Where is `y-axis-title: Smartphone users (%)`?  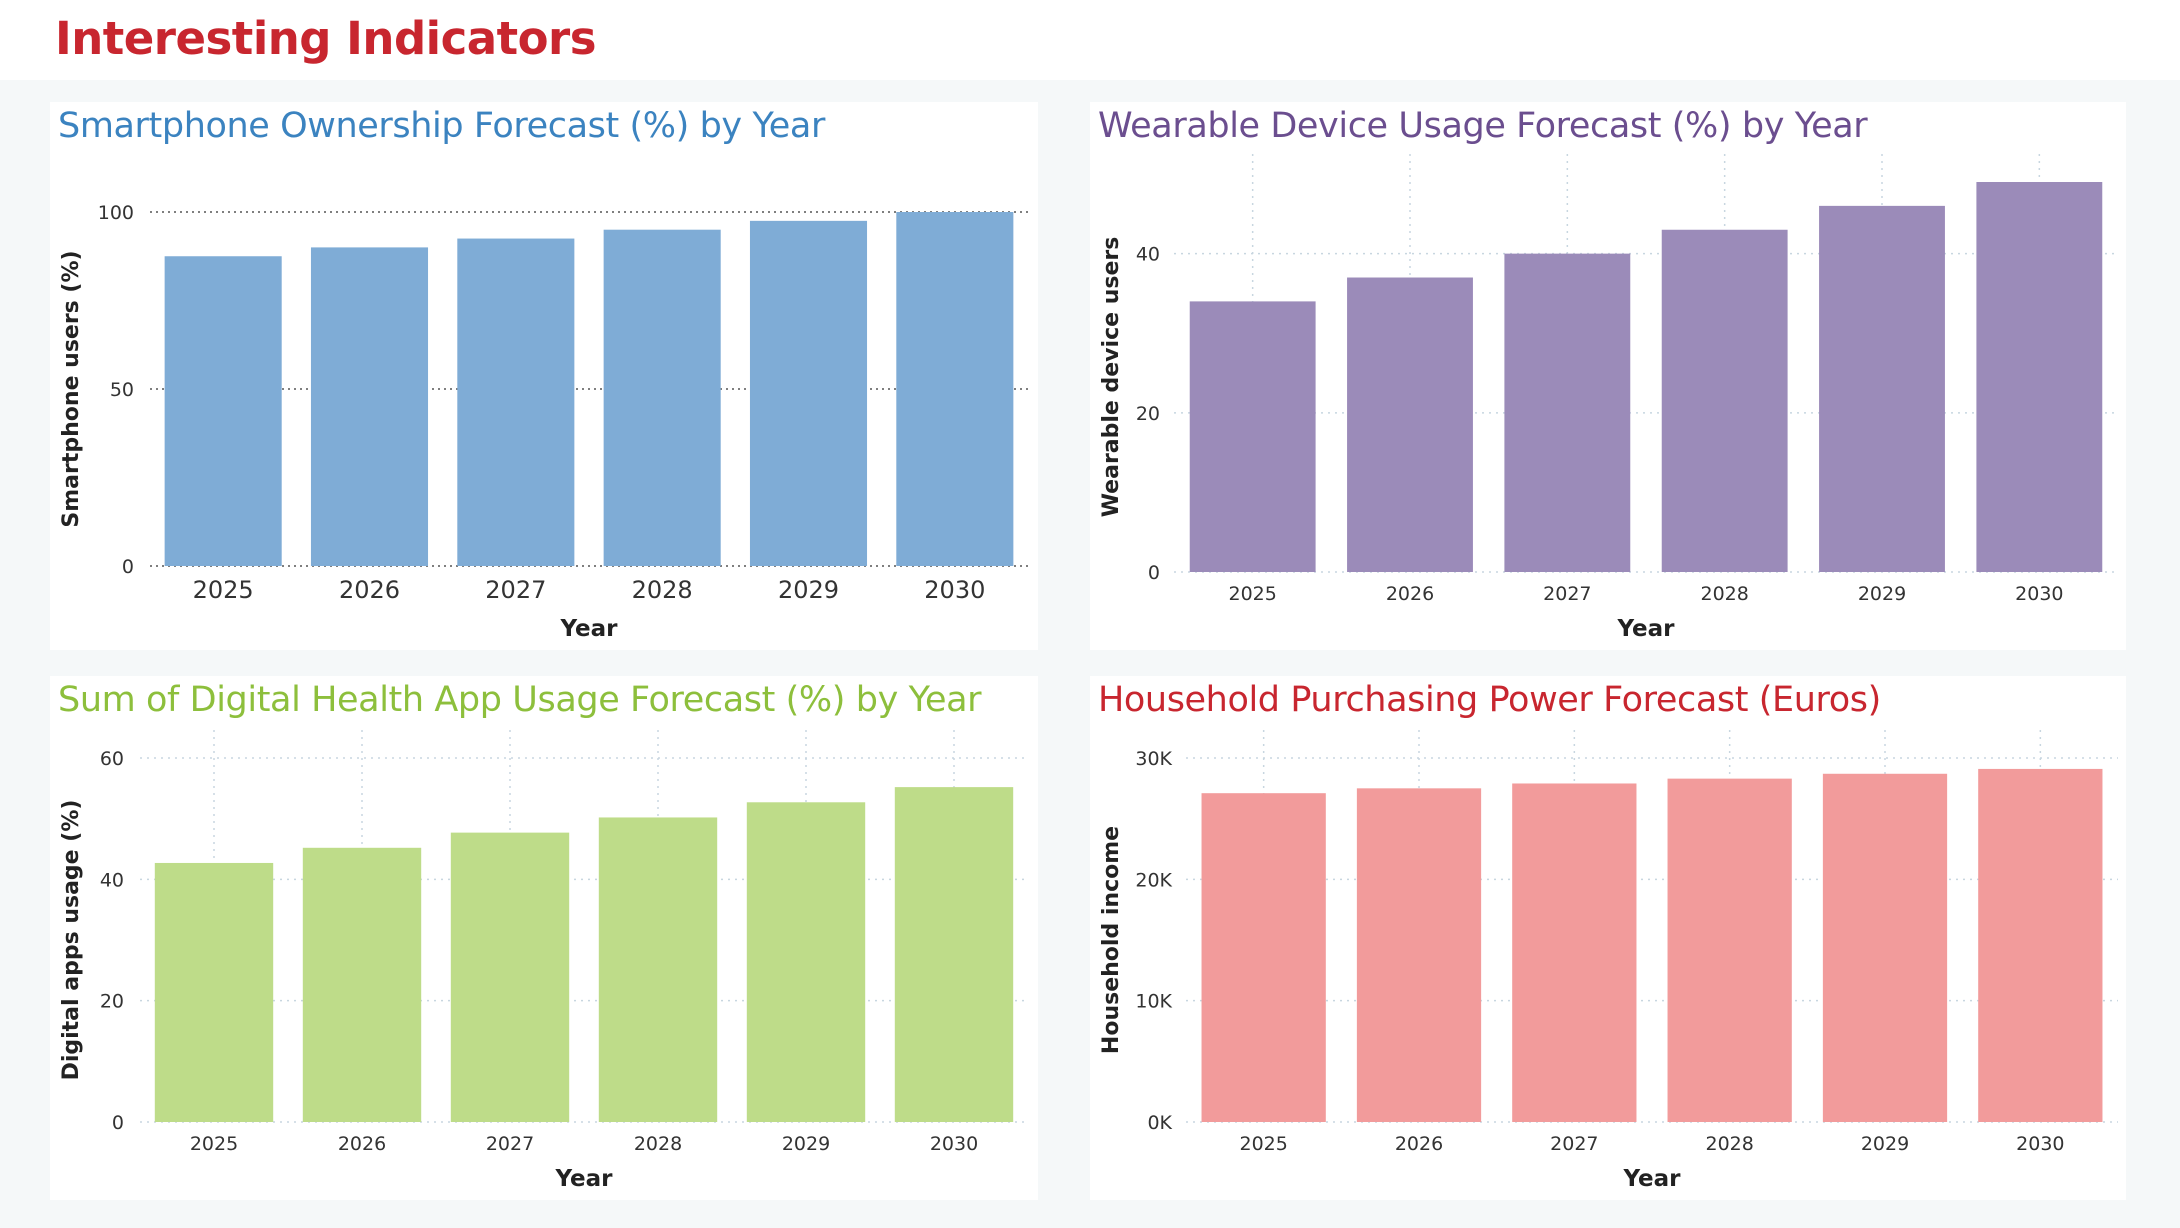 y-axis-title: Smartphone users (%) is located at coordinates (71, 388).